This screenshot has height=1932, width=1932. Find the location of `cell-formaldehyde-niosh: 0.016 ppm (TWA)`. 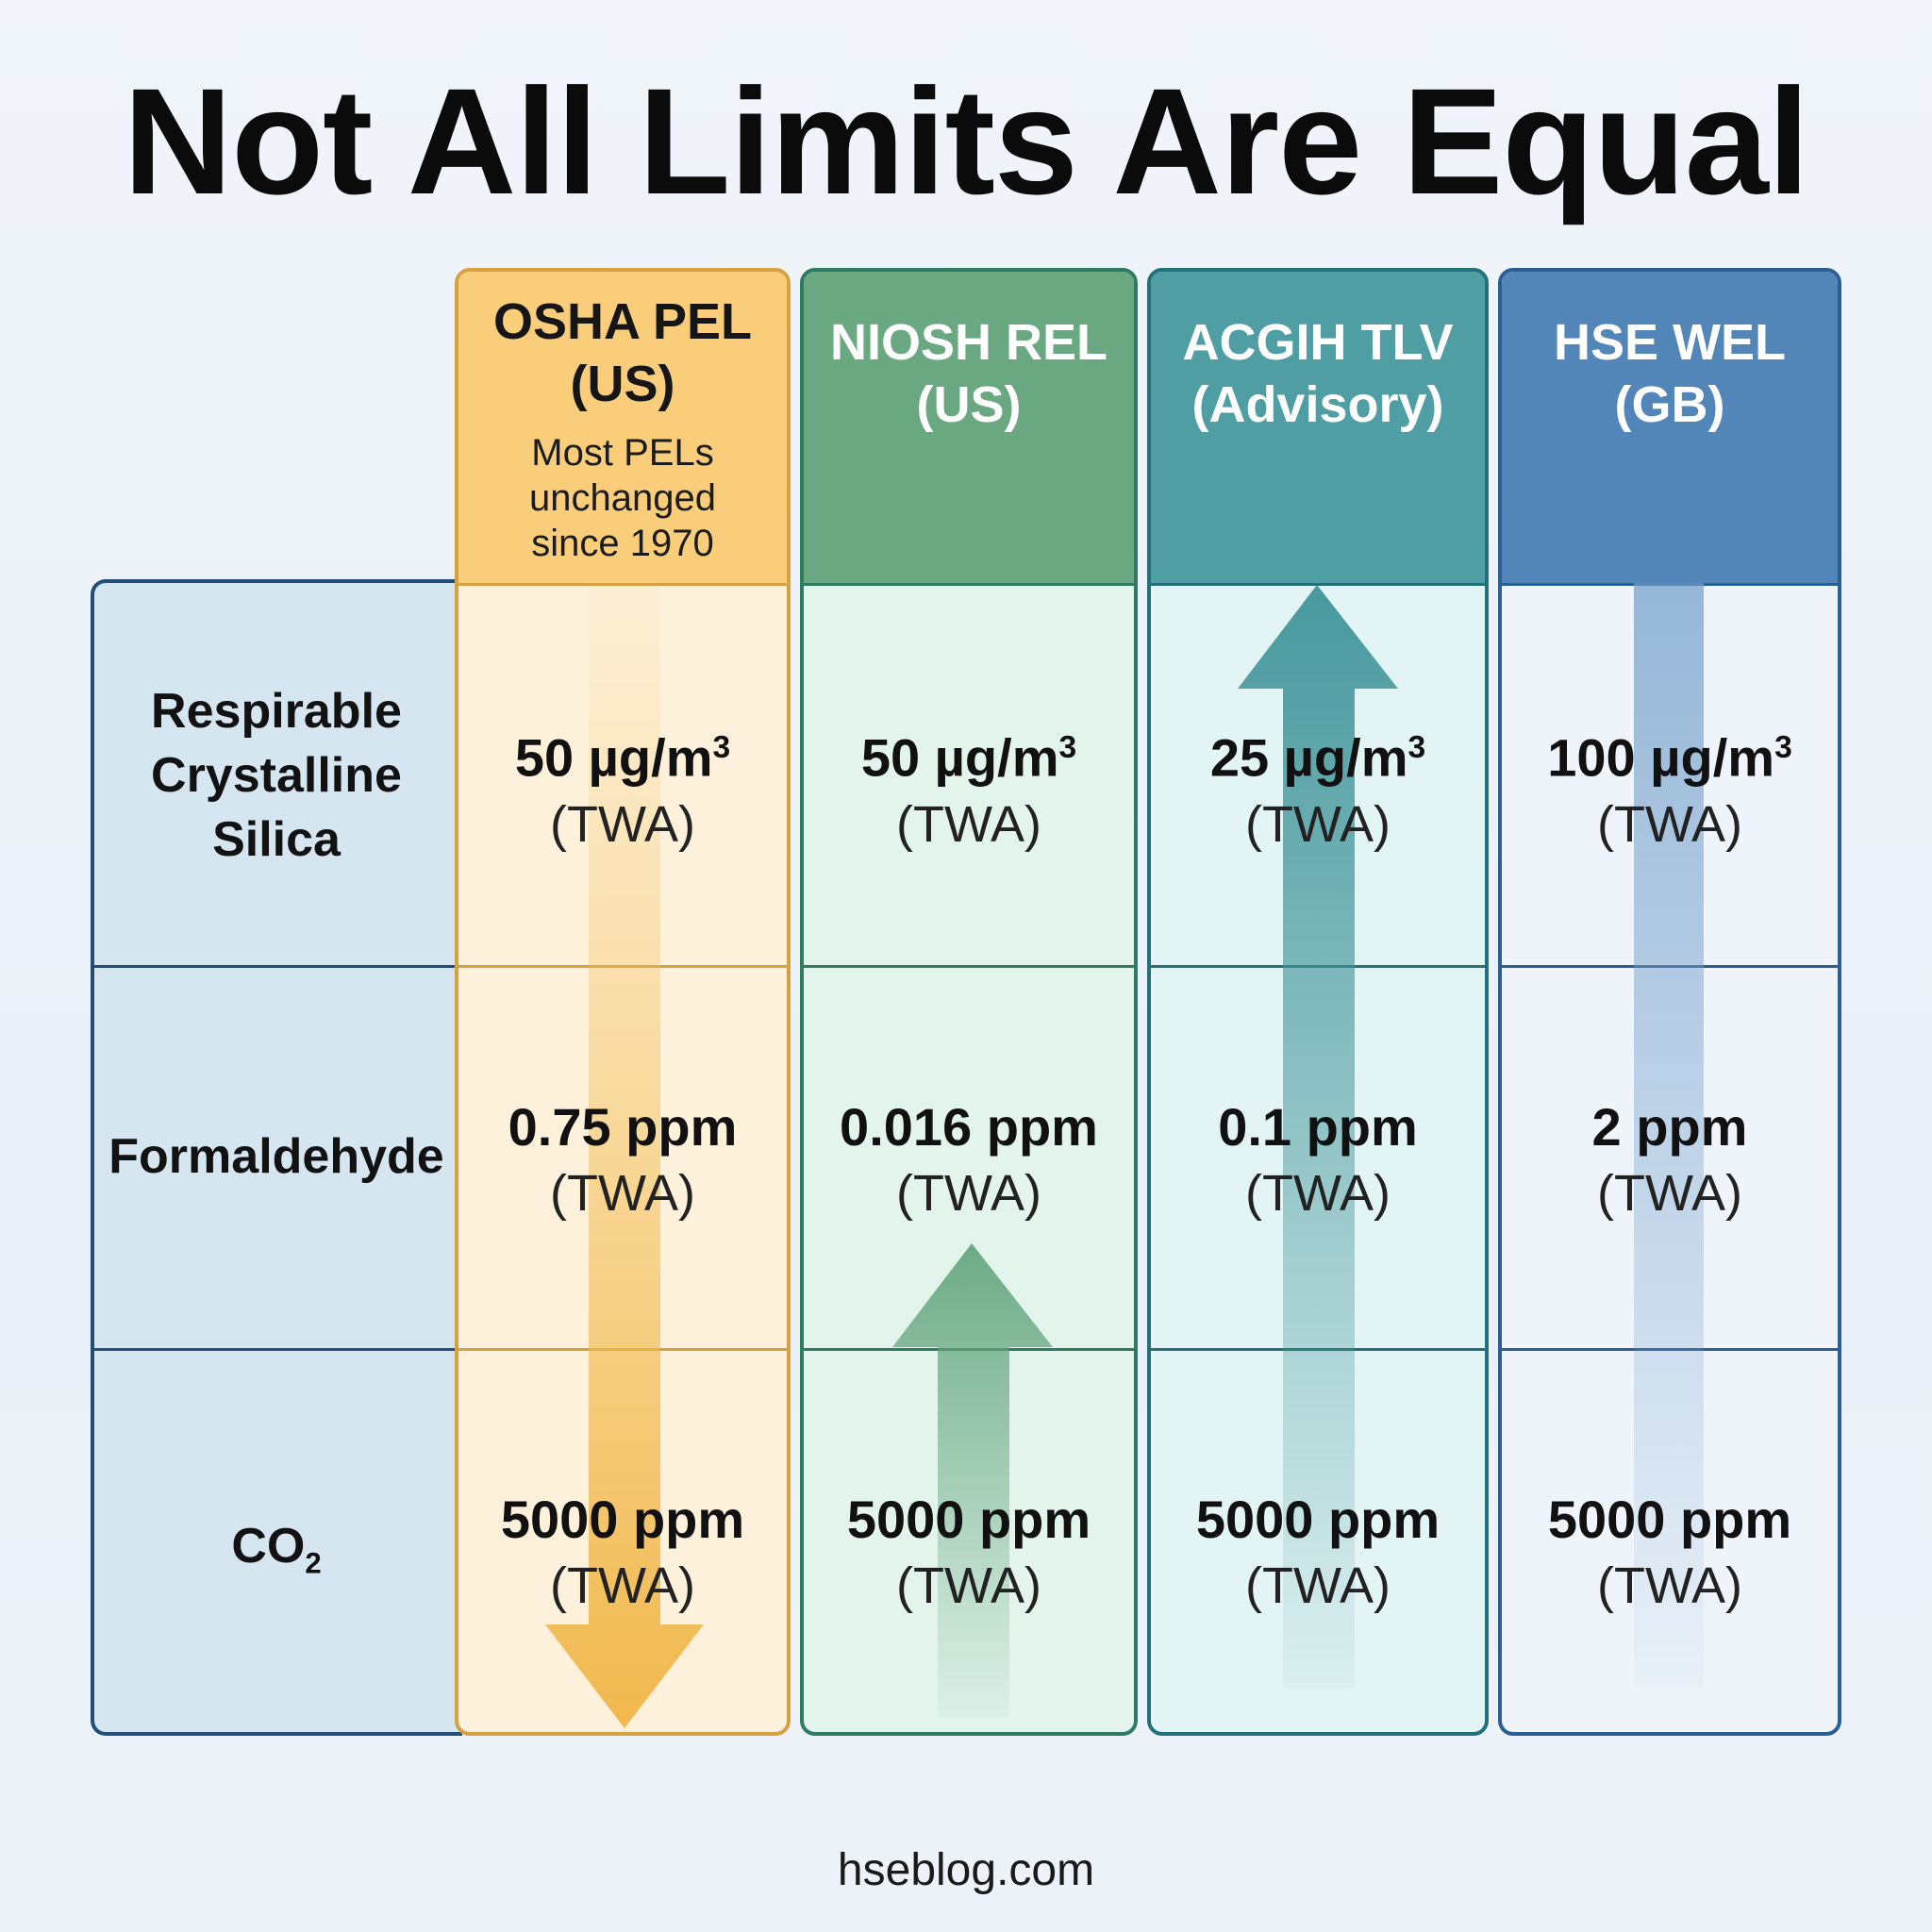

cell-formaldehyde-niosh: 0.016 ppm (TWA) is located at coordinates (969, 1160).